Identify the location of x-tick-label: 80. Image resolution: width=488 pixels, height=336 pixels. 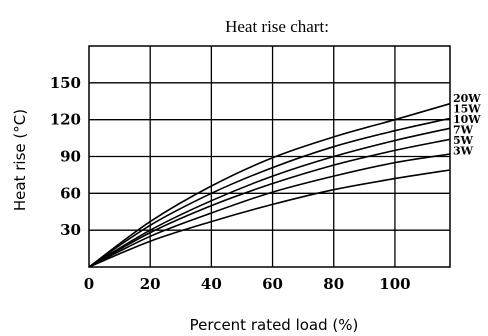
(333, 284).